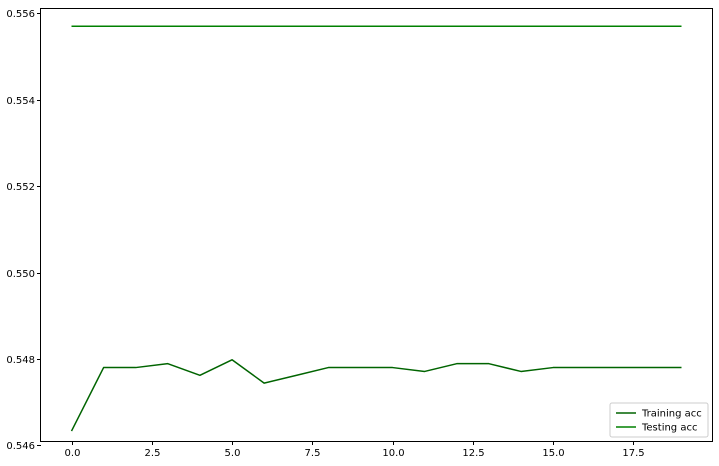 This screenshot has height=466, width=719. Describe the element at coordinates (393, 453) in the screenshot. I see `x-tick-label: 10.0` at that location.